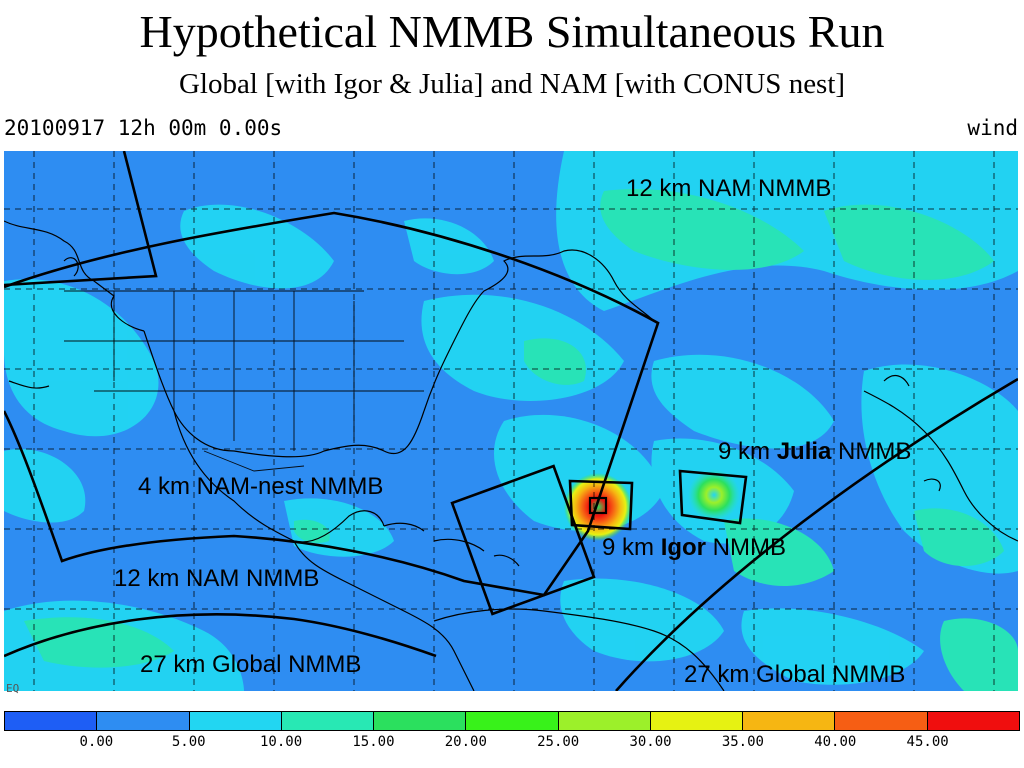 The height and width of the screenshot is (768, 1024). I want to click on igor-nest-box, so click(601, 505).